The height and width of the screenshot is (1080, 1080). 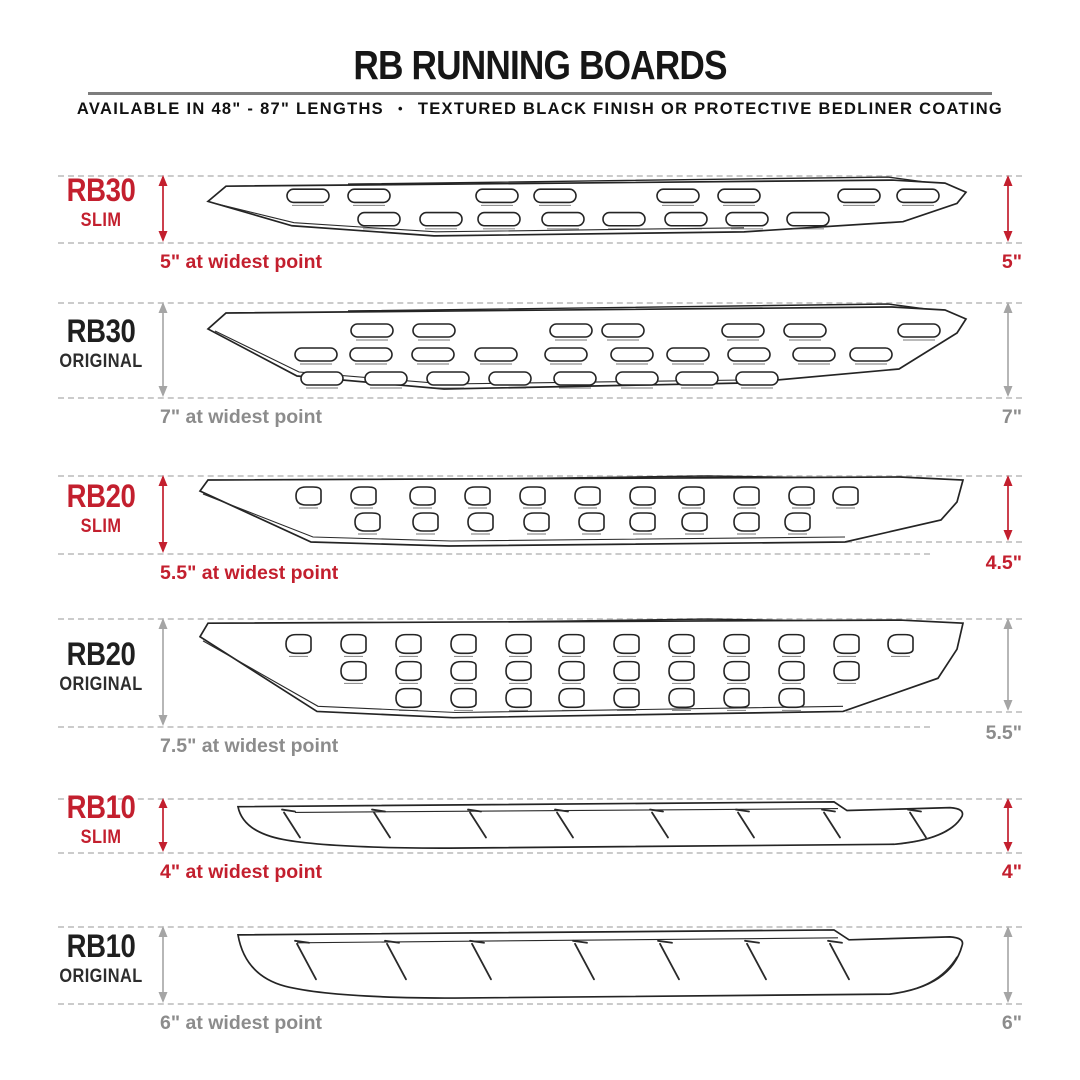 What do you see at coordinates (1011, 417) in the screenshot?
I see `right-width-note: 7"` at bounding box center [1011, 417].